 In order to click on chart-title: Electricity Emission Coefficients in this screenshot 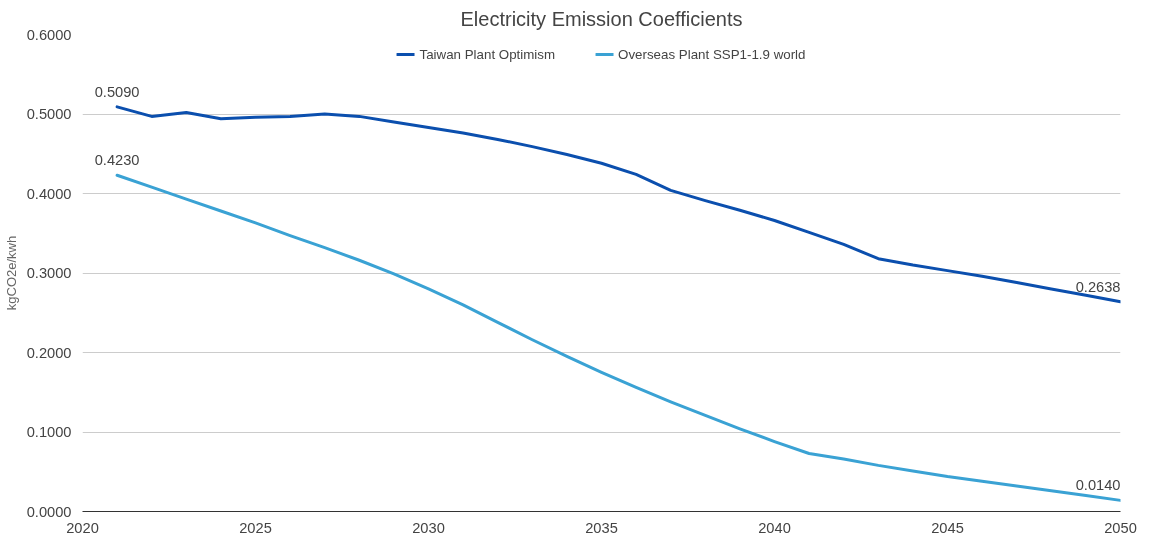, I will do `click(601, 18)`.